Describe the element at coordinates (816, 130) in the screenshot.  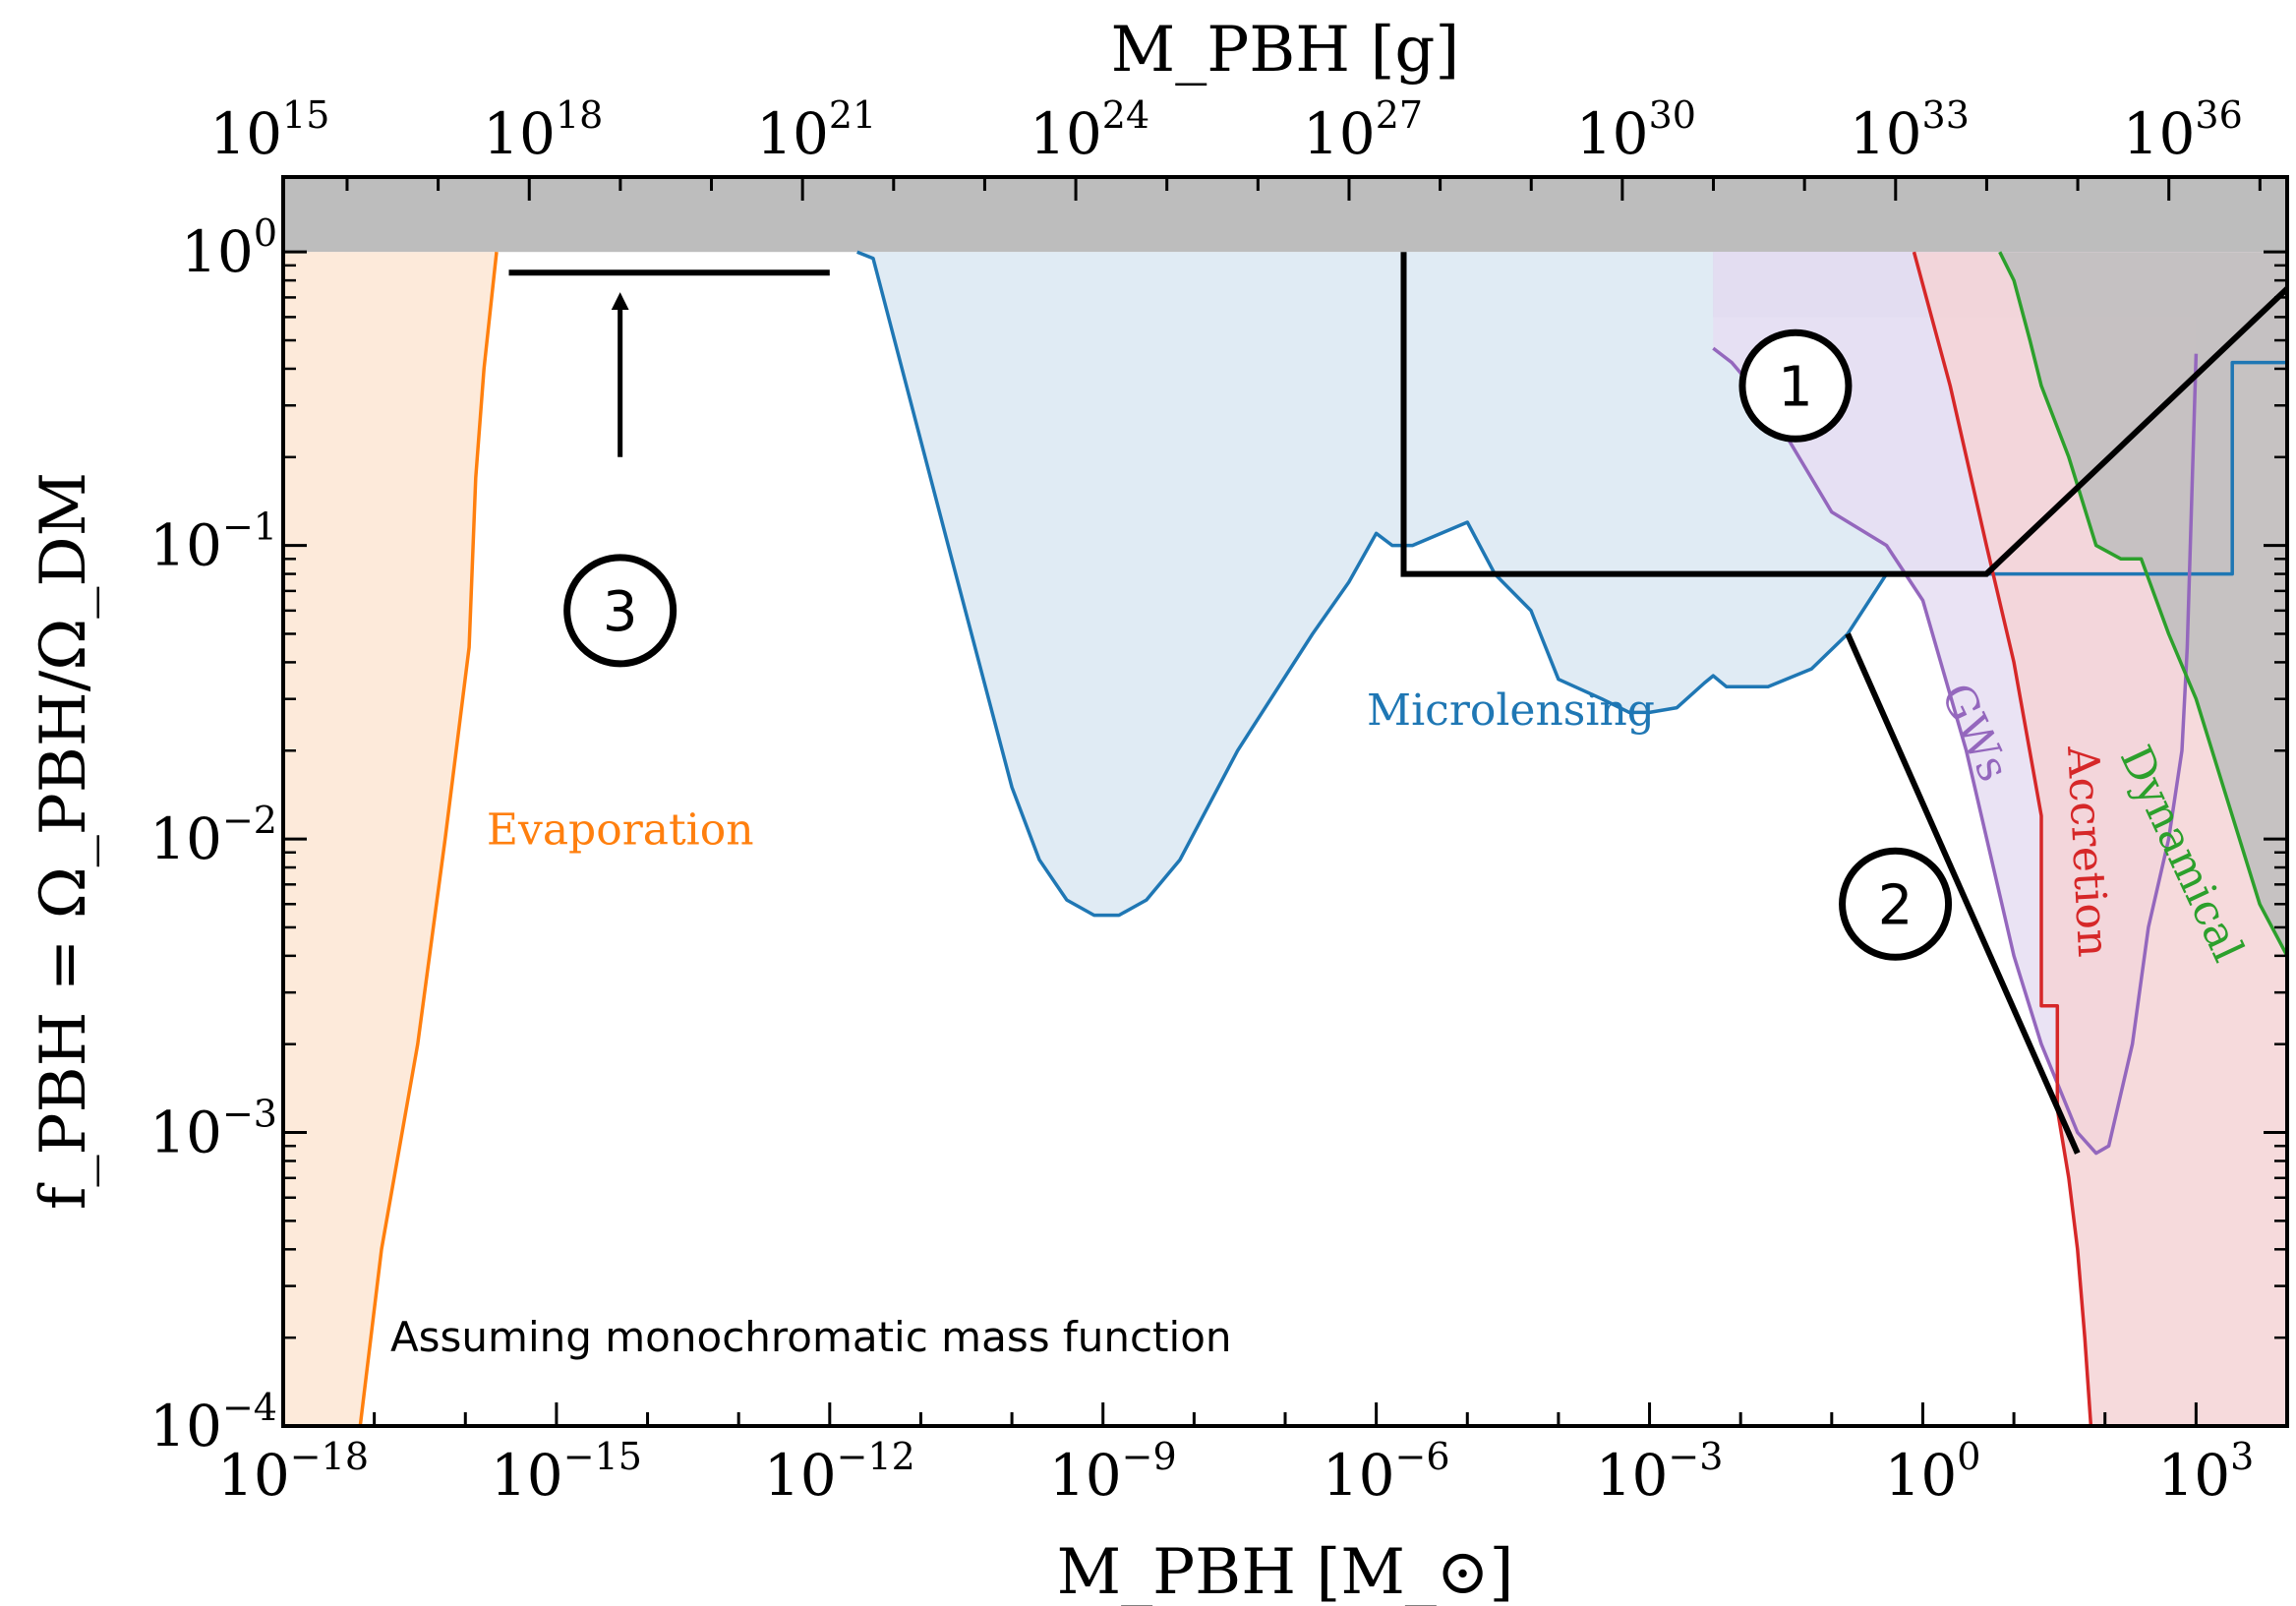
I see `top-tick-label: 1021` at that location.